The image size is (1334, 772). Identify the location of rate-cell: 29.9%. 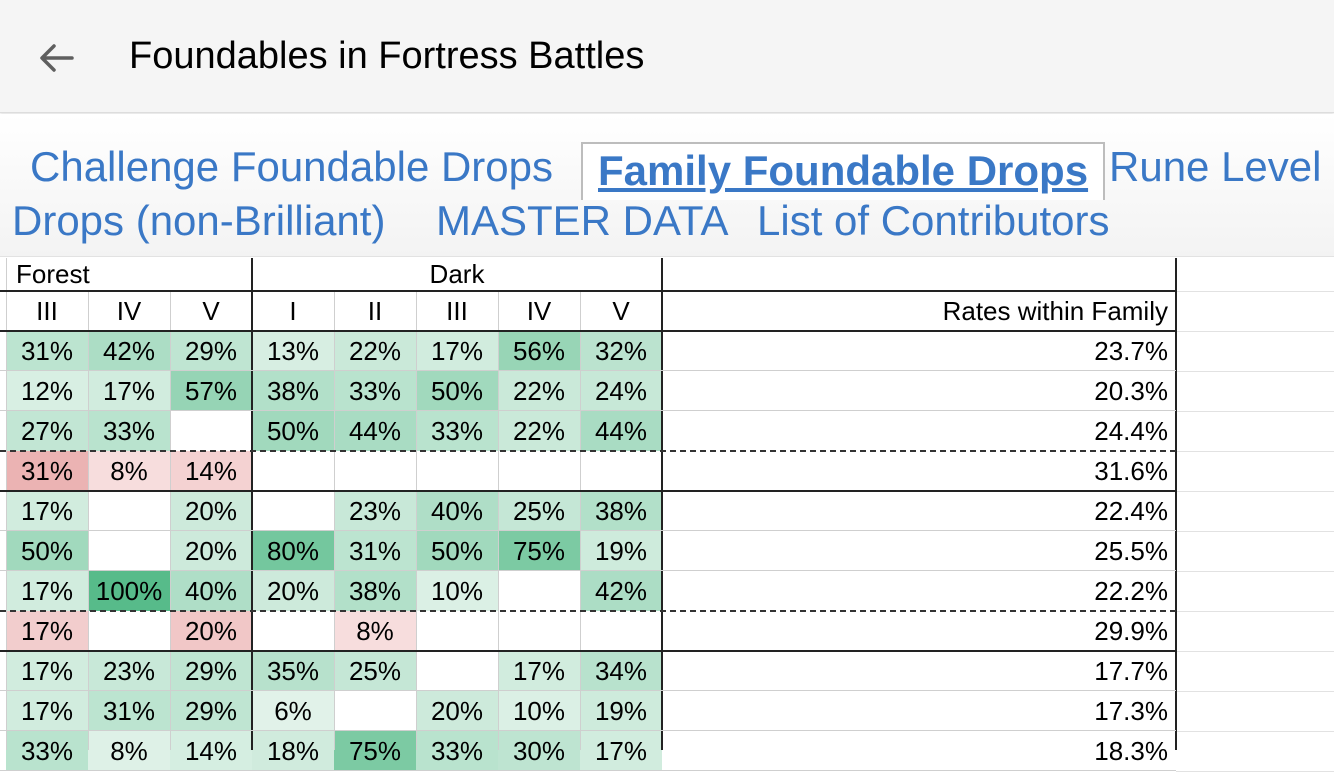
(1131, 630).